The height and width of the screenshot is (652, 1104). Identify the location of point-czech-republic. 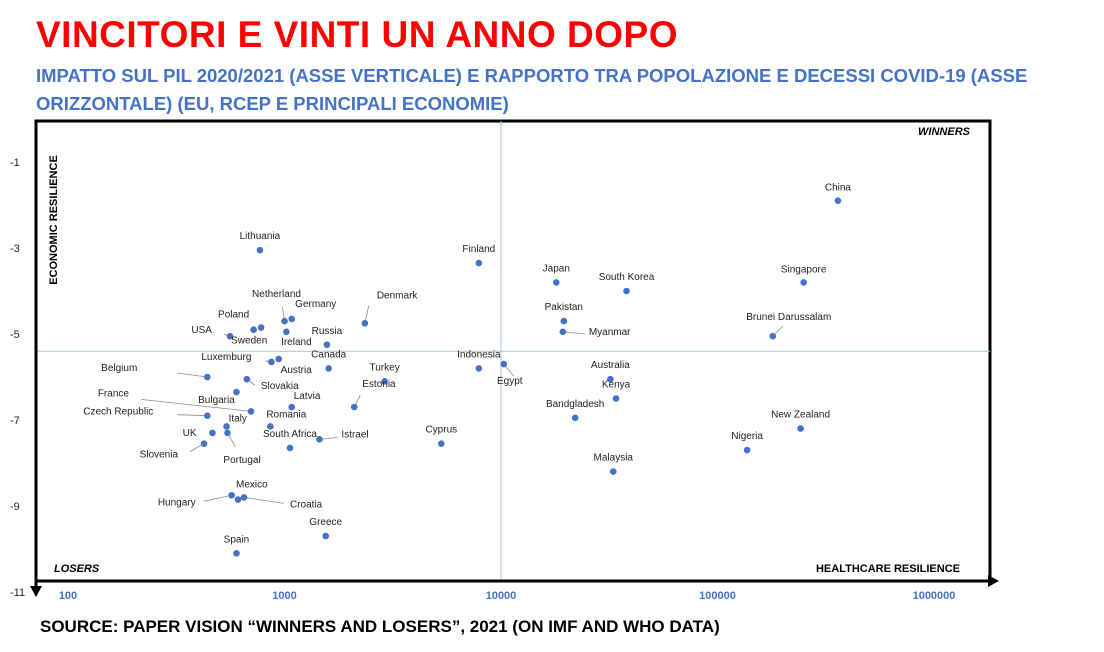
(207, 416).